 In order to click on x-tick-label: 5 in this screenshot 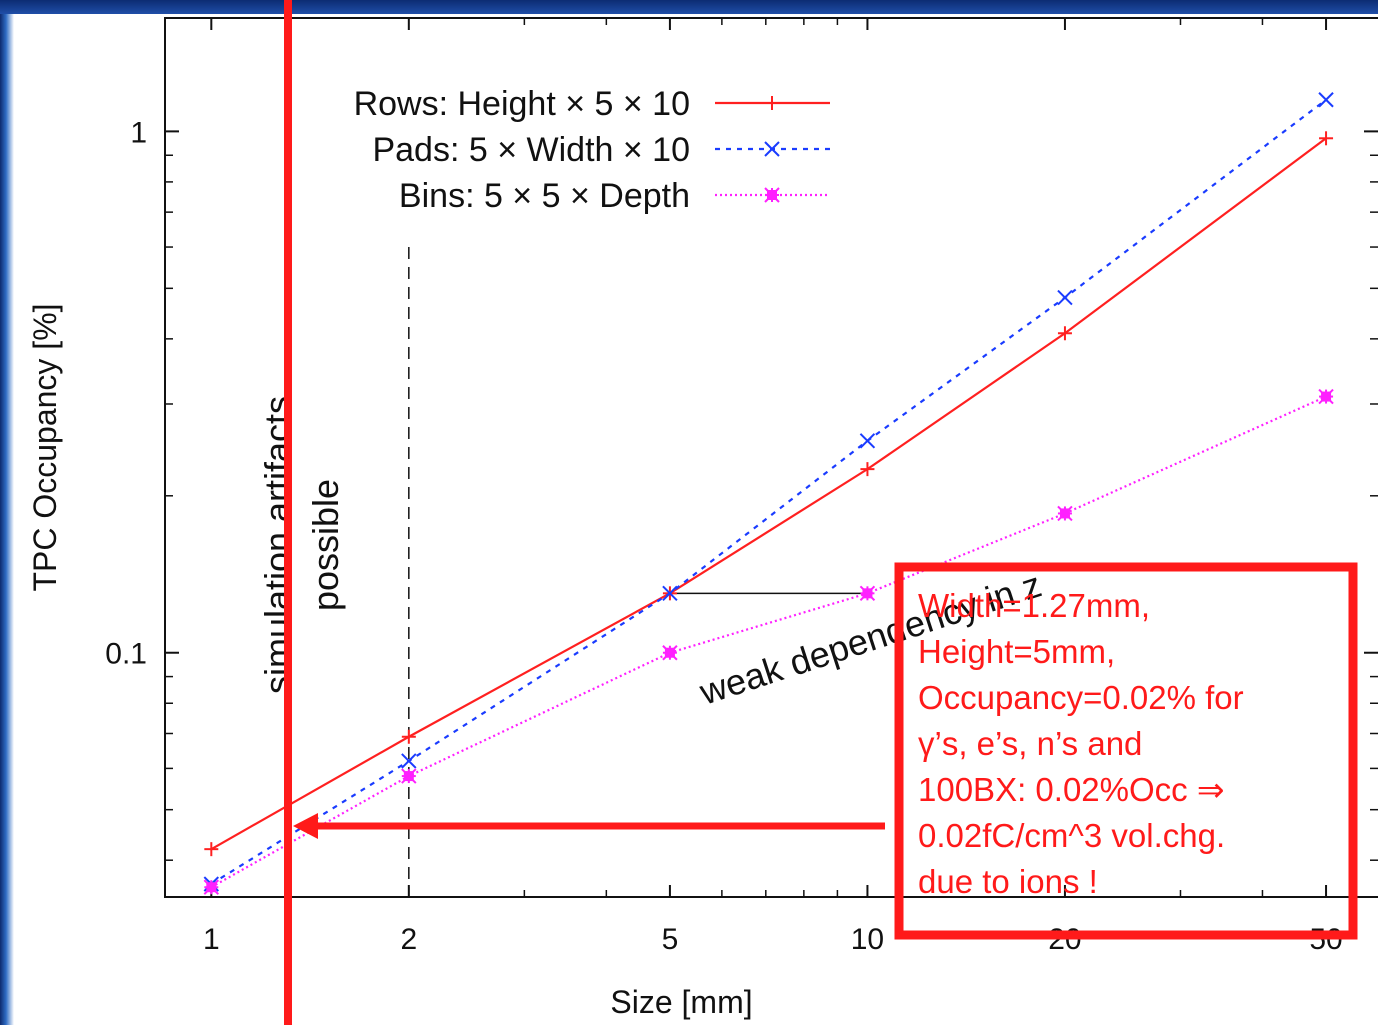, I will do `click(670, 939)`.